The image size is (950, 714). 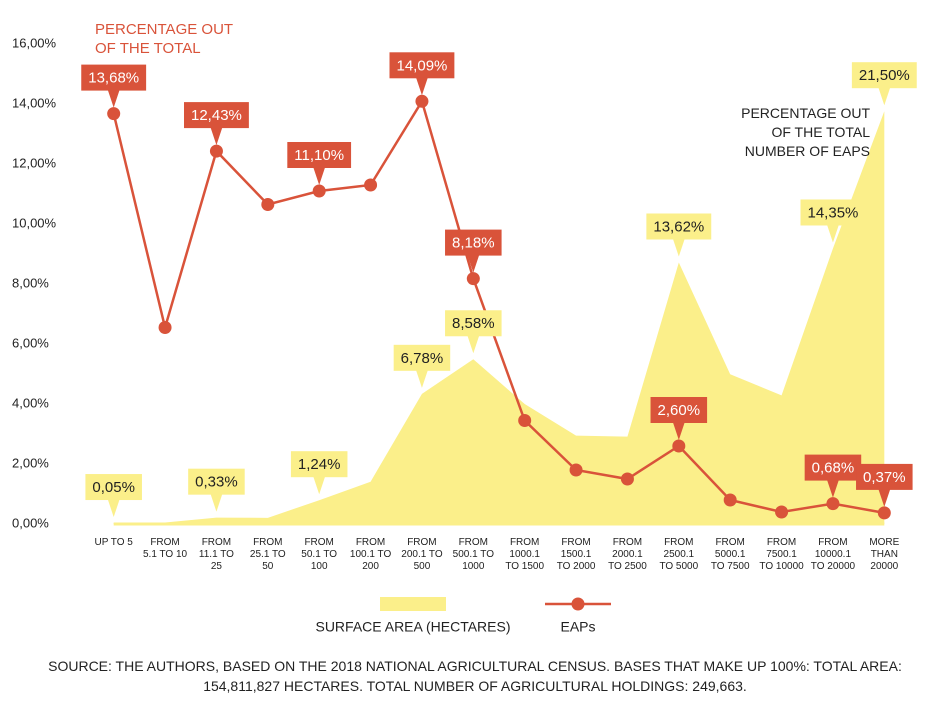 I want to click on x-tick-label: FROM 200.1 TO 500, so click(x=422, y=554).